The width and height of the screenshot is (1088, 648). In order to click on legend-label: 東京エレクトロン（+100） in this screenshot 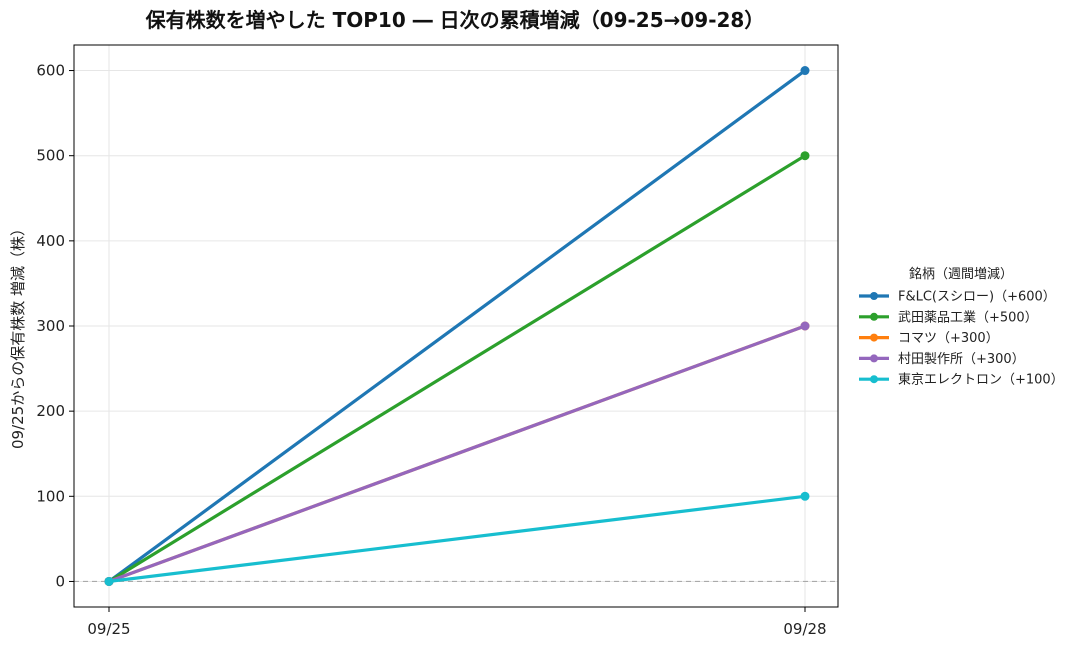, I will do `click(981, 380)`.